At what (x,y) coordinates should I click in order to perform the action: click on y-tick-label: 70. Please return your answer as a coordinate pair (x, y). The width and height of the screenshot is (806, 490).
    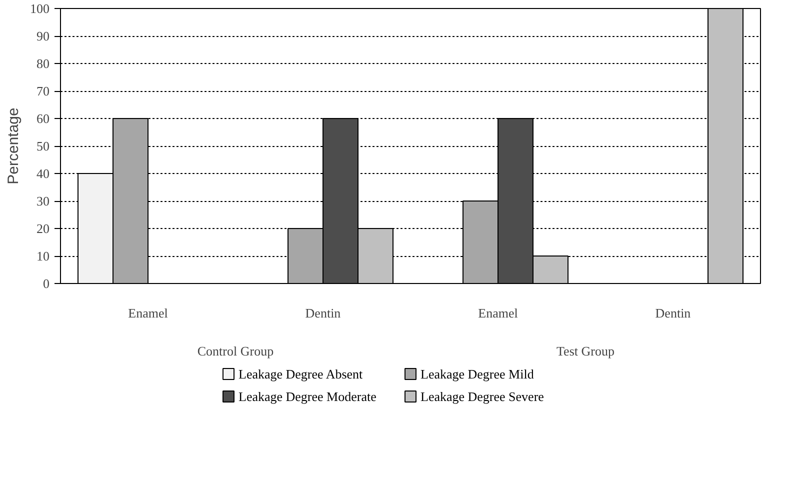
    Looking at the image, I should click on (43, 91).